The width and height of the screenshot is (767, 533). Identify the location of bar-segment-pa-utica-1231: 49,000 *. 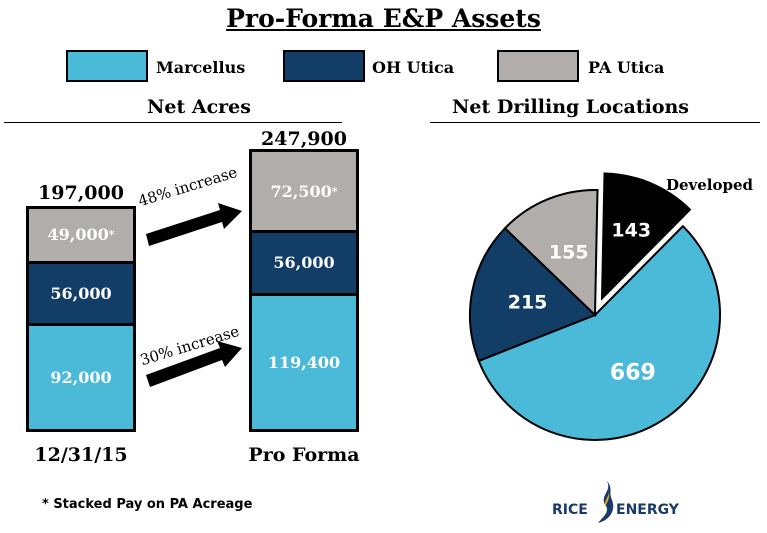
(81, 236).